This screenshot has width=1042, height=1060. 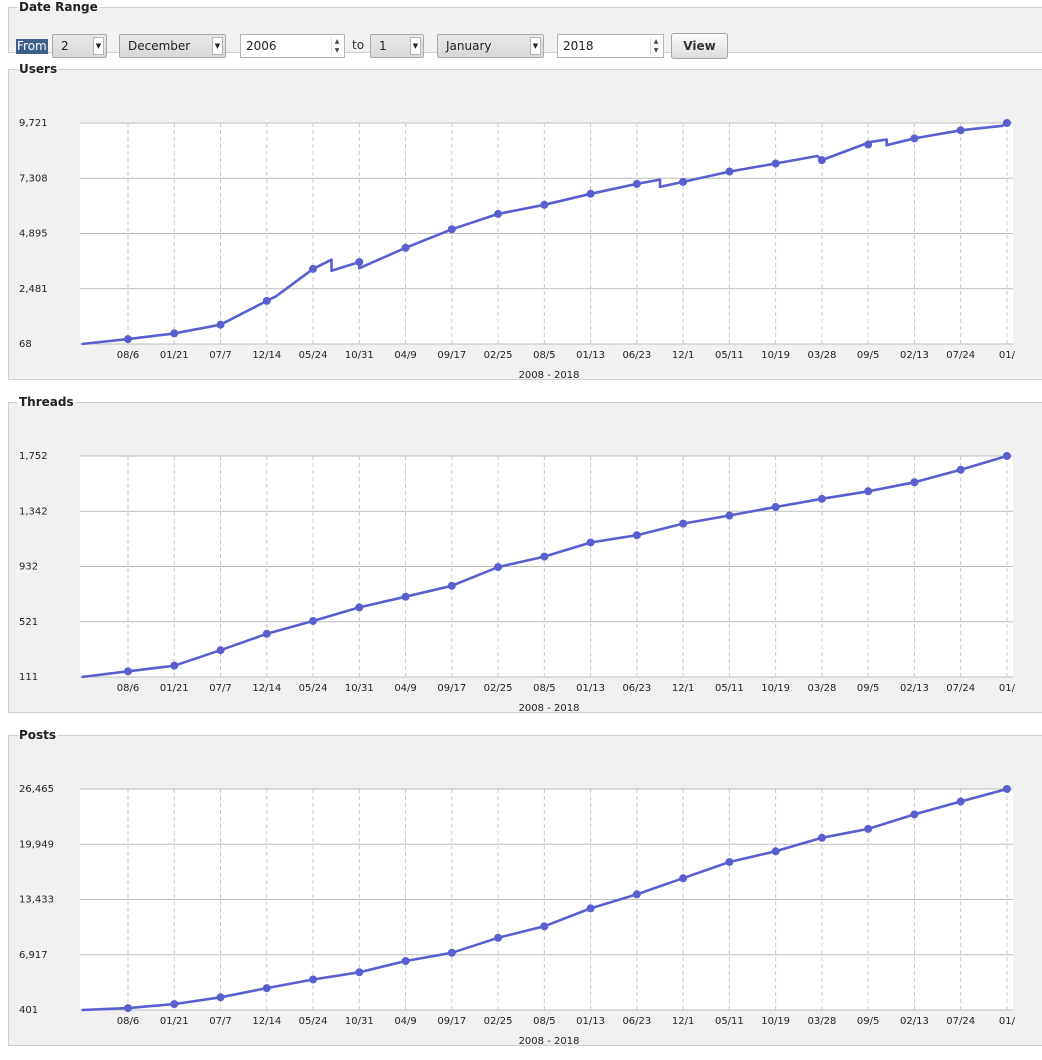 I want to click on x-tick-label: 02/25, so click(x=498, y=688).